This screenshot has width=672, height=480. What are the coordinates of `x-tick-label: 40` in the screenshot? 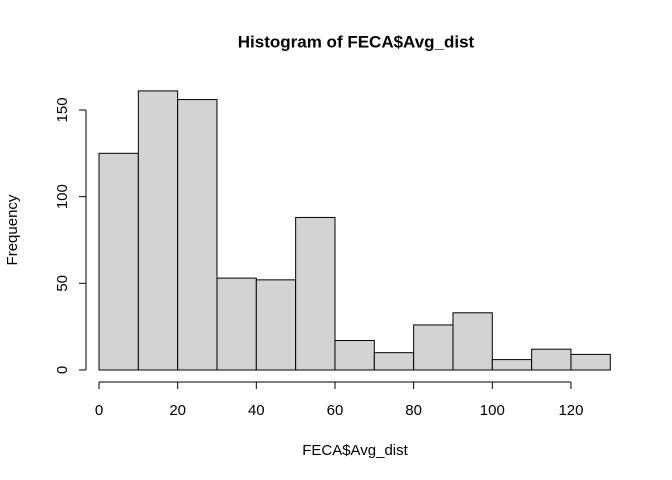 It's located at (256, 410).